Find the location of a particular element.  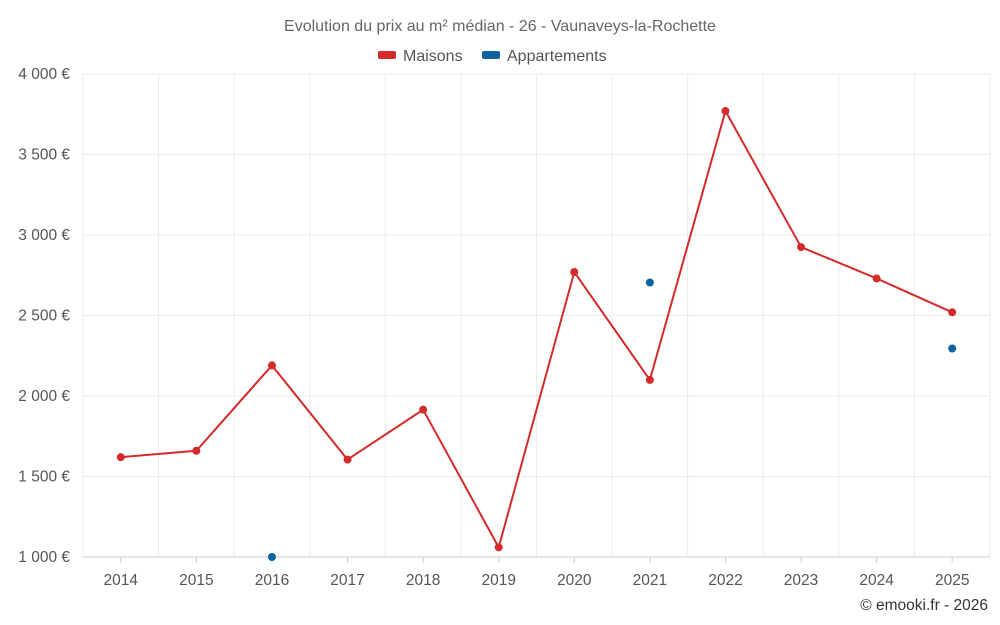

data-point-maisons-2025 is located at coordinates (952, 312).